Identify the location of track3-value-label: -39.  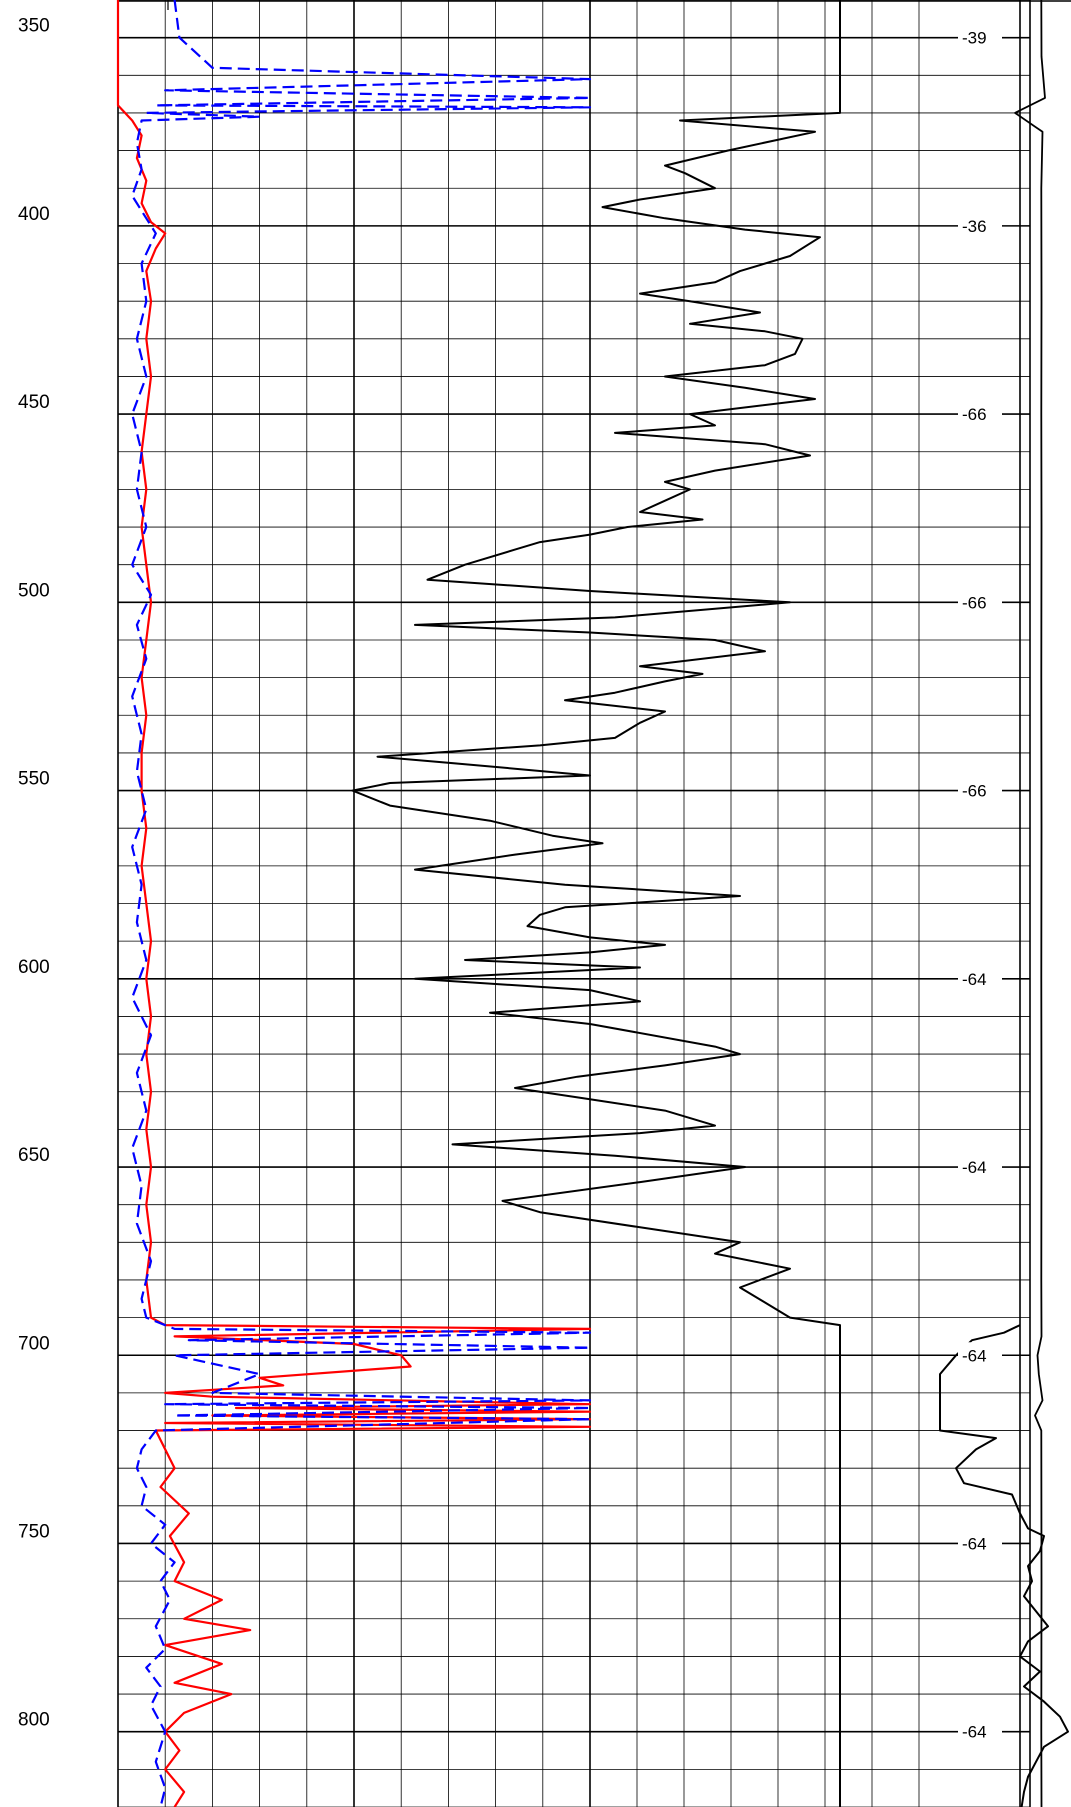
(974, 38).